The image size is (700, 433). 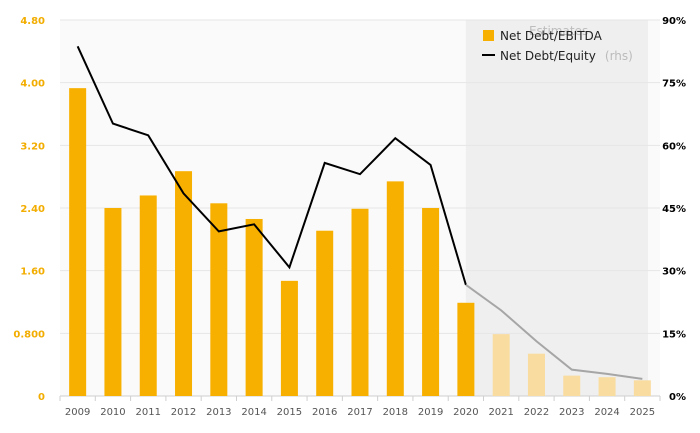 What do you see at coordinates (32, 146) in the screenshot?
I see `y-left-tick-label: 3.20` at bounding box center [32, 146].